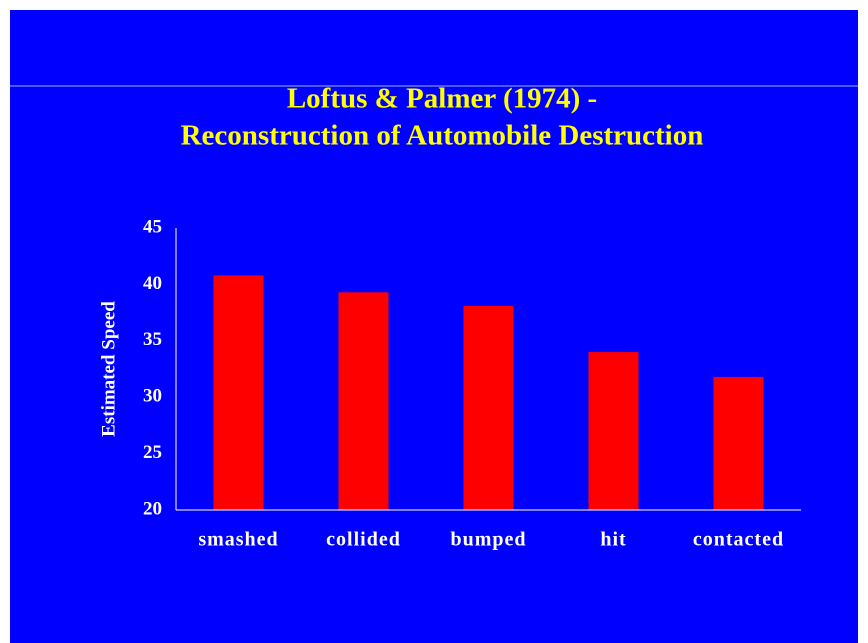  Describe the element at coordinates (488, 540) in the screenshot. I see `x-tick-label: bumped` at that location.